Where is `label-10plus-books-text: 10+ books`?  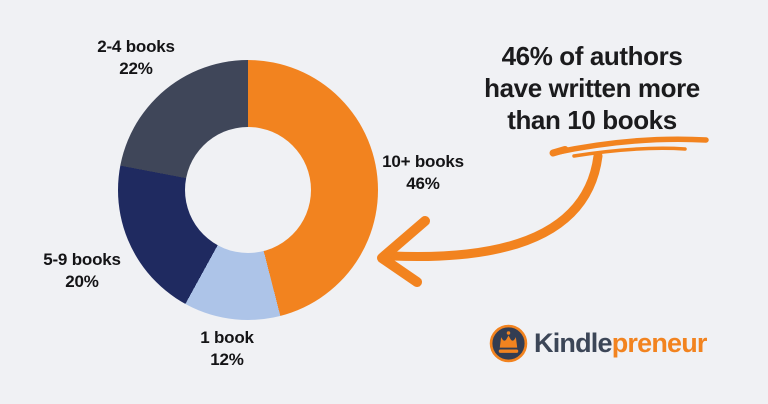
label-10plus-books-text: 10+ books is located at coordinates (423, 161).